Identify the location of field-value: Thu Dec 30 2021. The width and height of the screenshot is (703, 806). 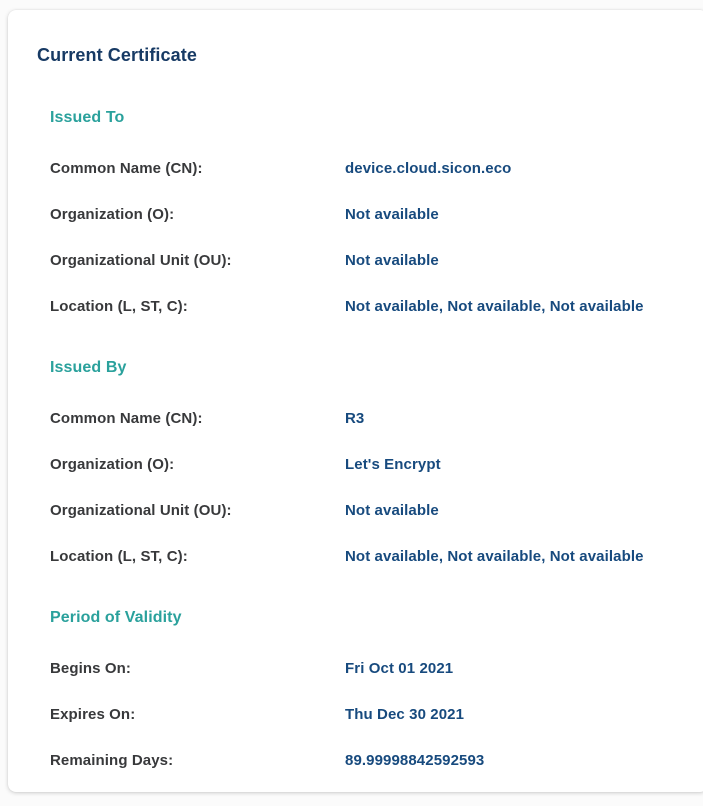
(405, 714).